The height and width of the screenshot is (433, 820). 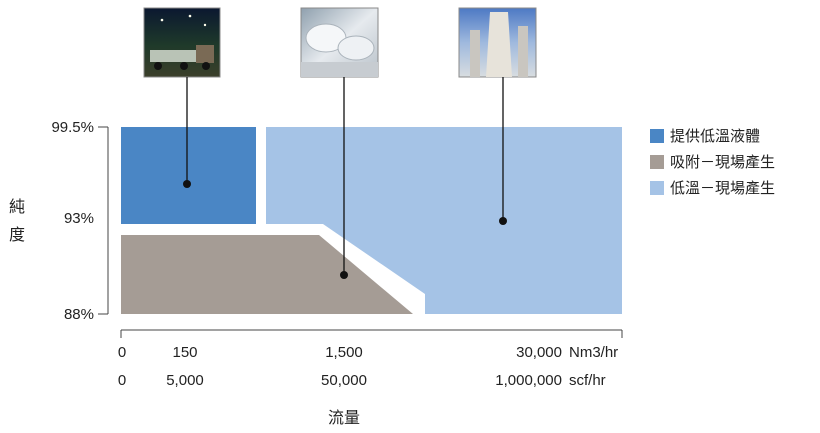 I want to click on x-tick-label: 1,500, so click(x=344, y=352).